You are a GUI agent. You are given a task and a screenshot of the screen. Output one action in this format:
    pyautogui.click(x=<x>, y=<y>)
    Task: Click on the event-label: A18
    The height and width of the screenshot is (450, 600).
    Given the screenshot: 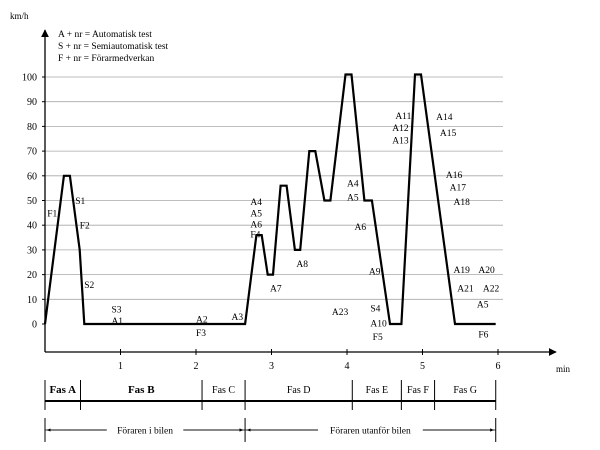 What is the action you would take?
    pyautogui.click(x=461, y=203)
    